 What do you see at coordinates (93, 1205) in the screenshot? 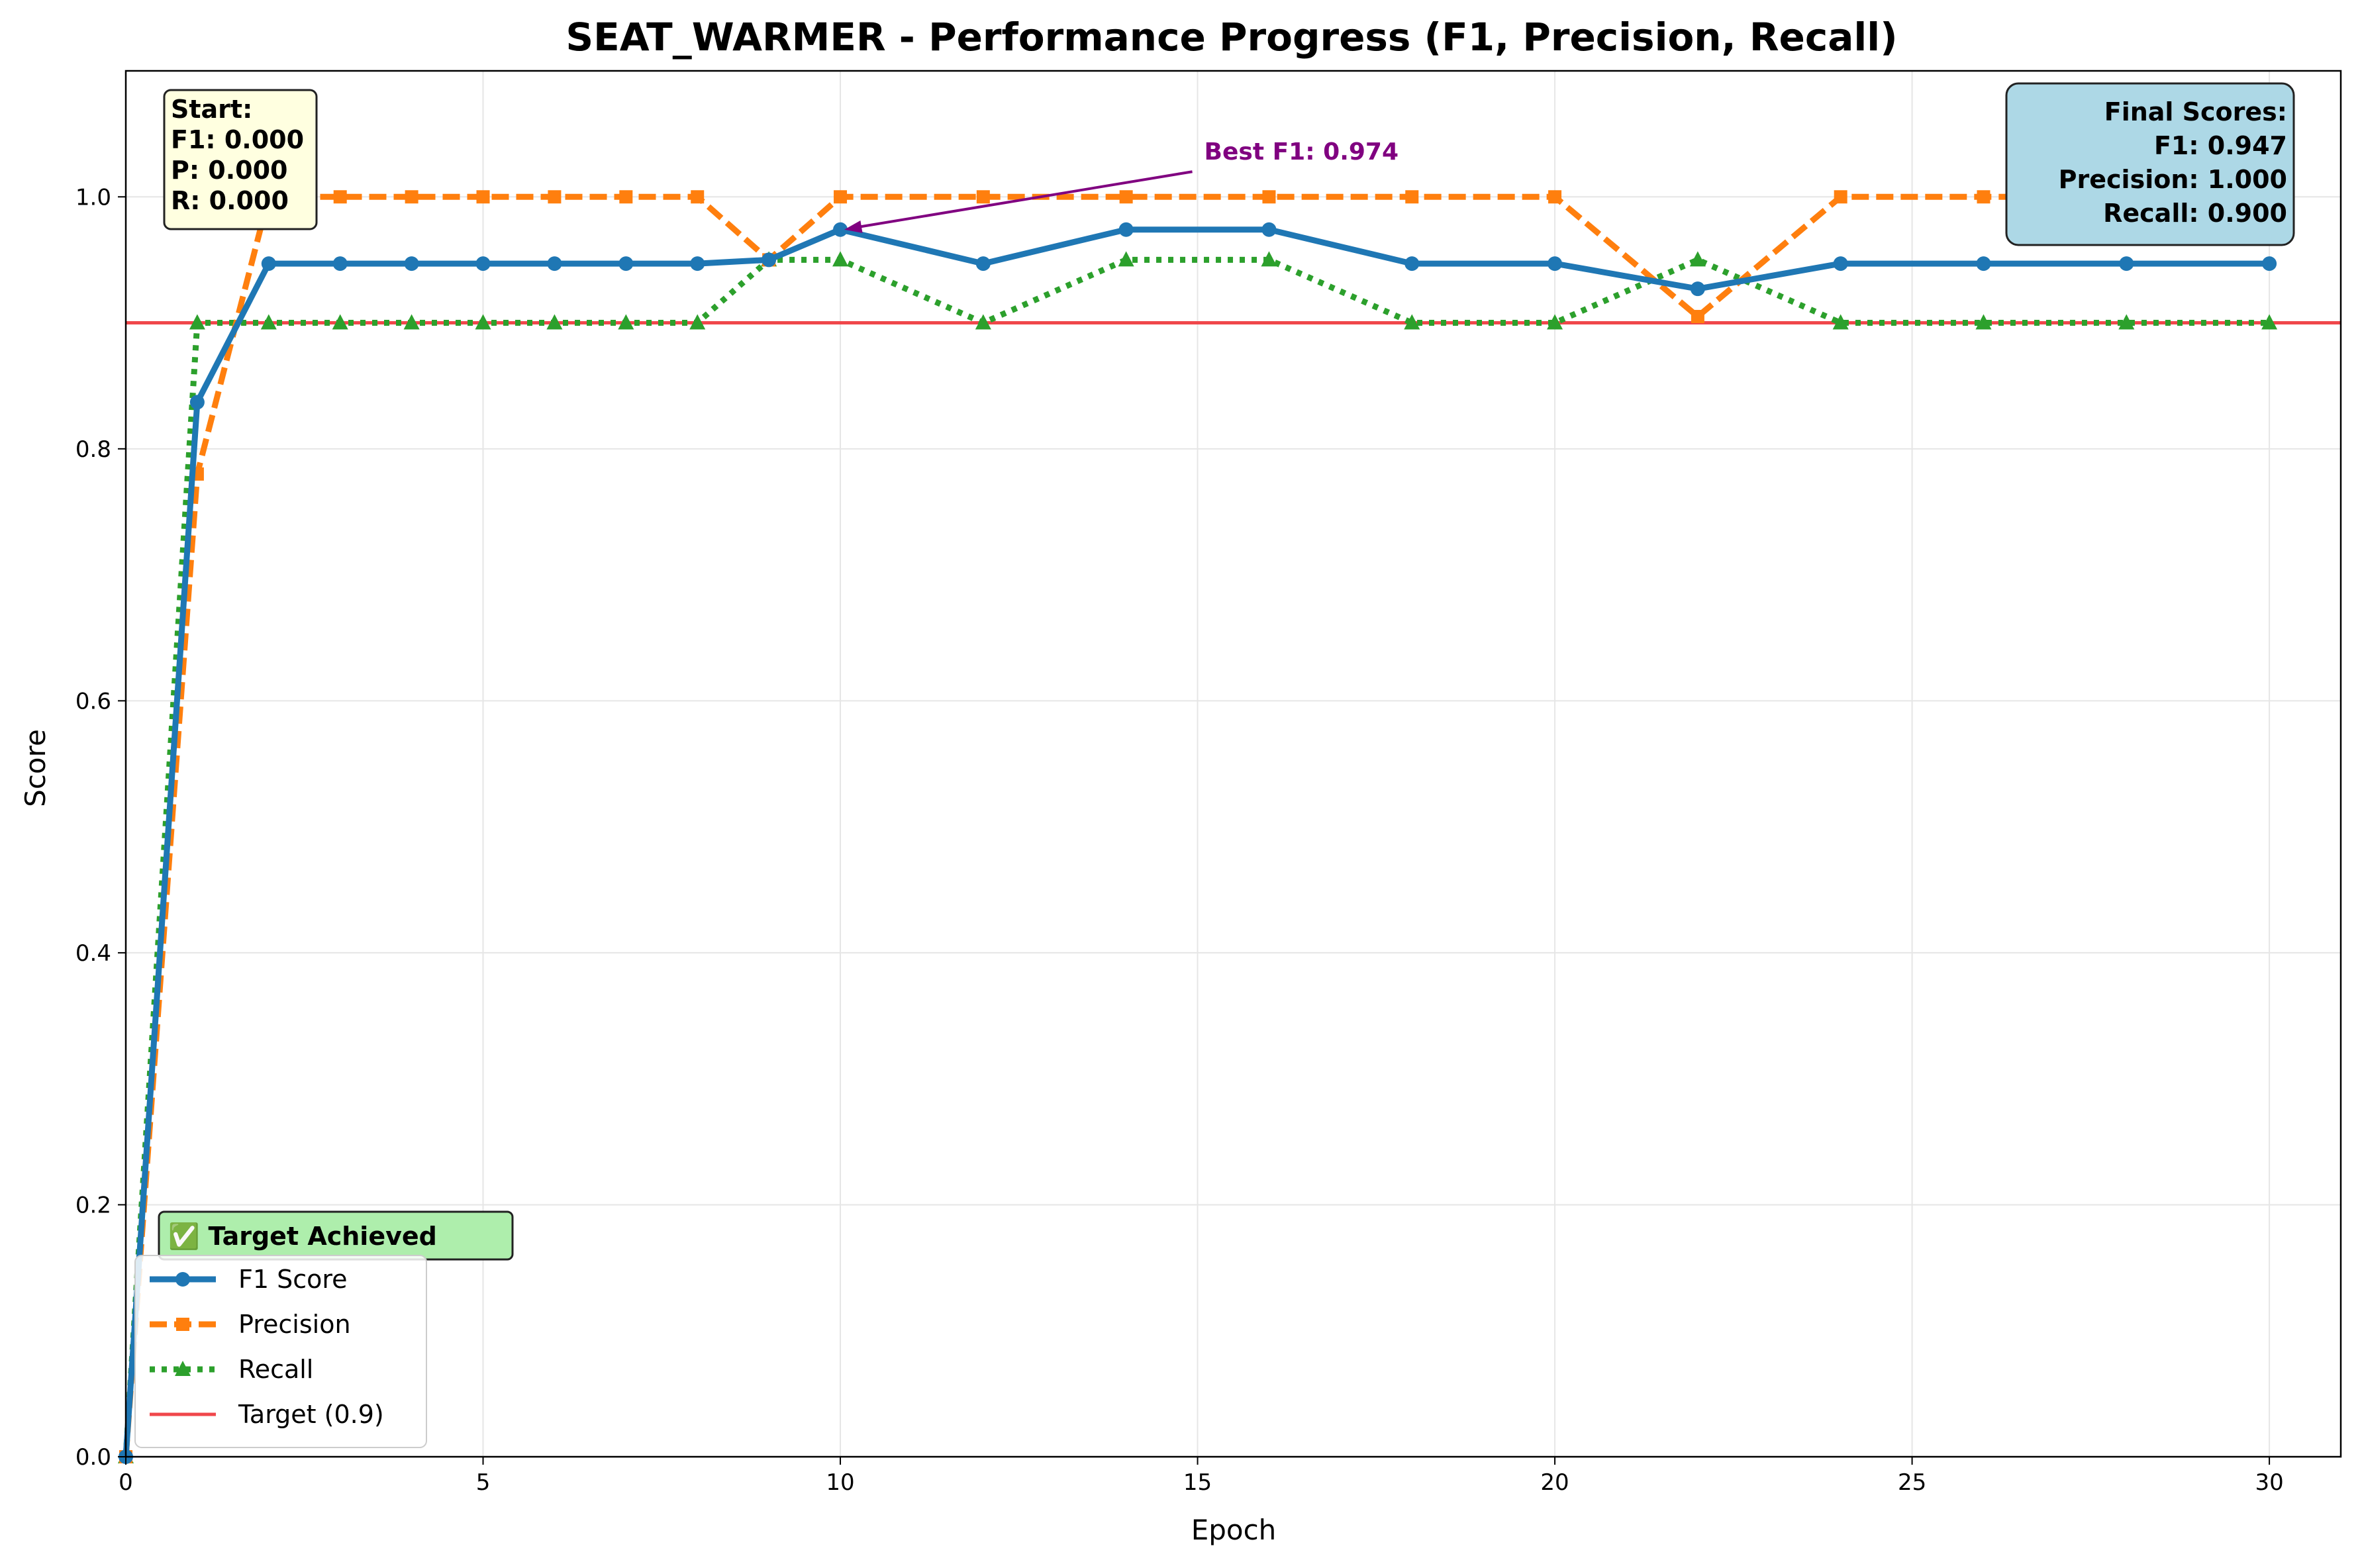
I see `y-tick-label: 0.2` at bounding box center [93, 1205].